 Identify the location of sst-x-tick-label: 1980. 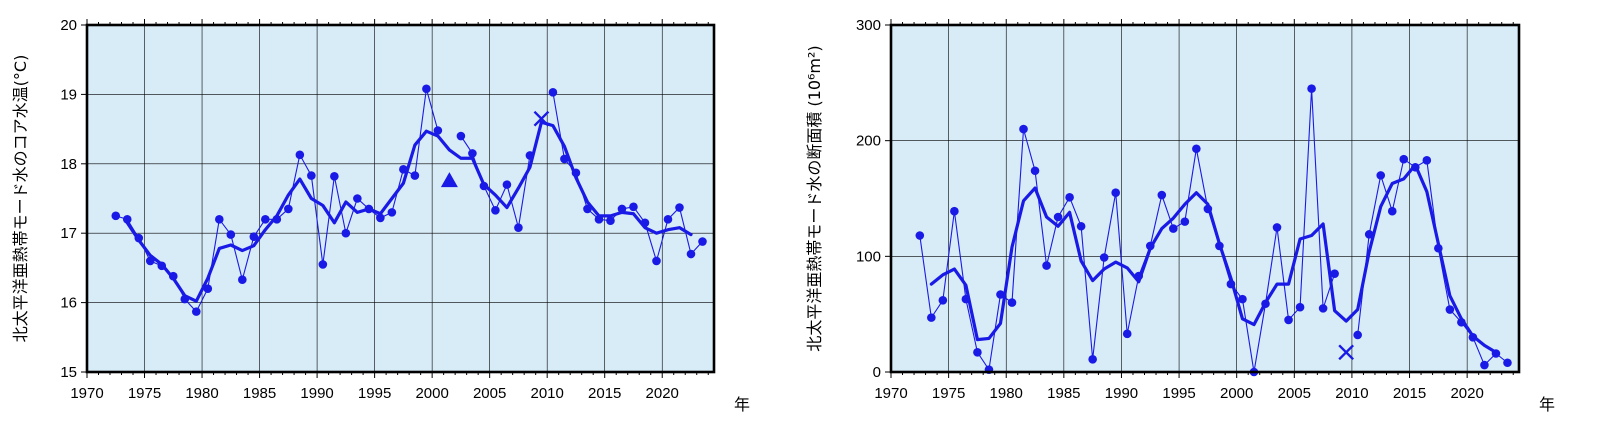
(201, 393).